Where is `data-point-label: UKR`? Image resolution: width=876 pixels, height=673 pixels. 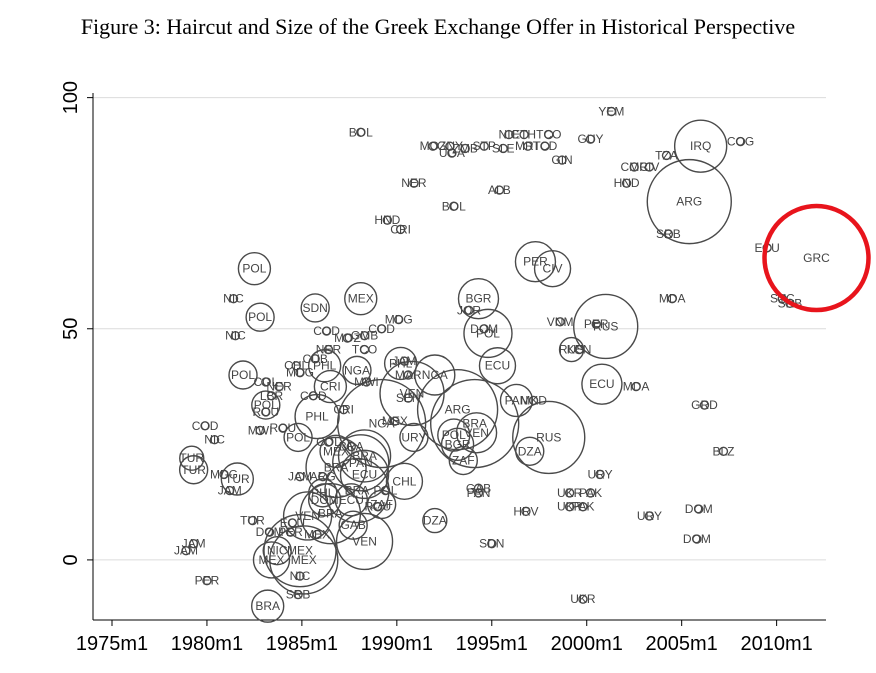 data-point-label: UKR is located at coordinates (570, 493).